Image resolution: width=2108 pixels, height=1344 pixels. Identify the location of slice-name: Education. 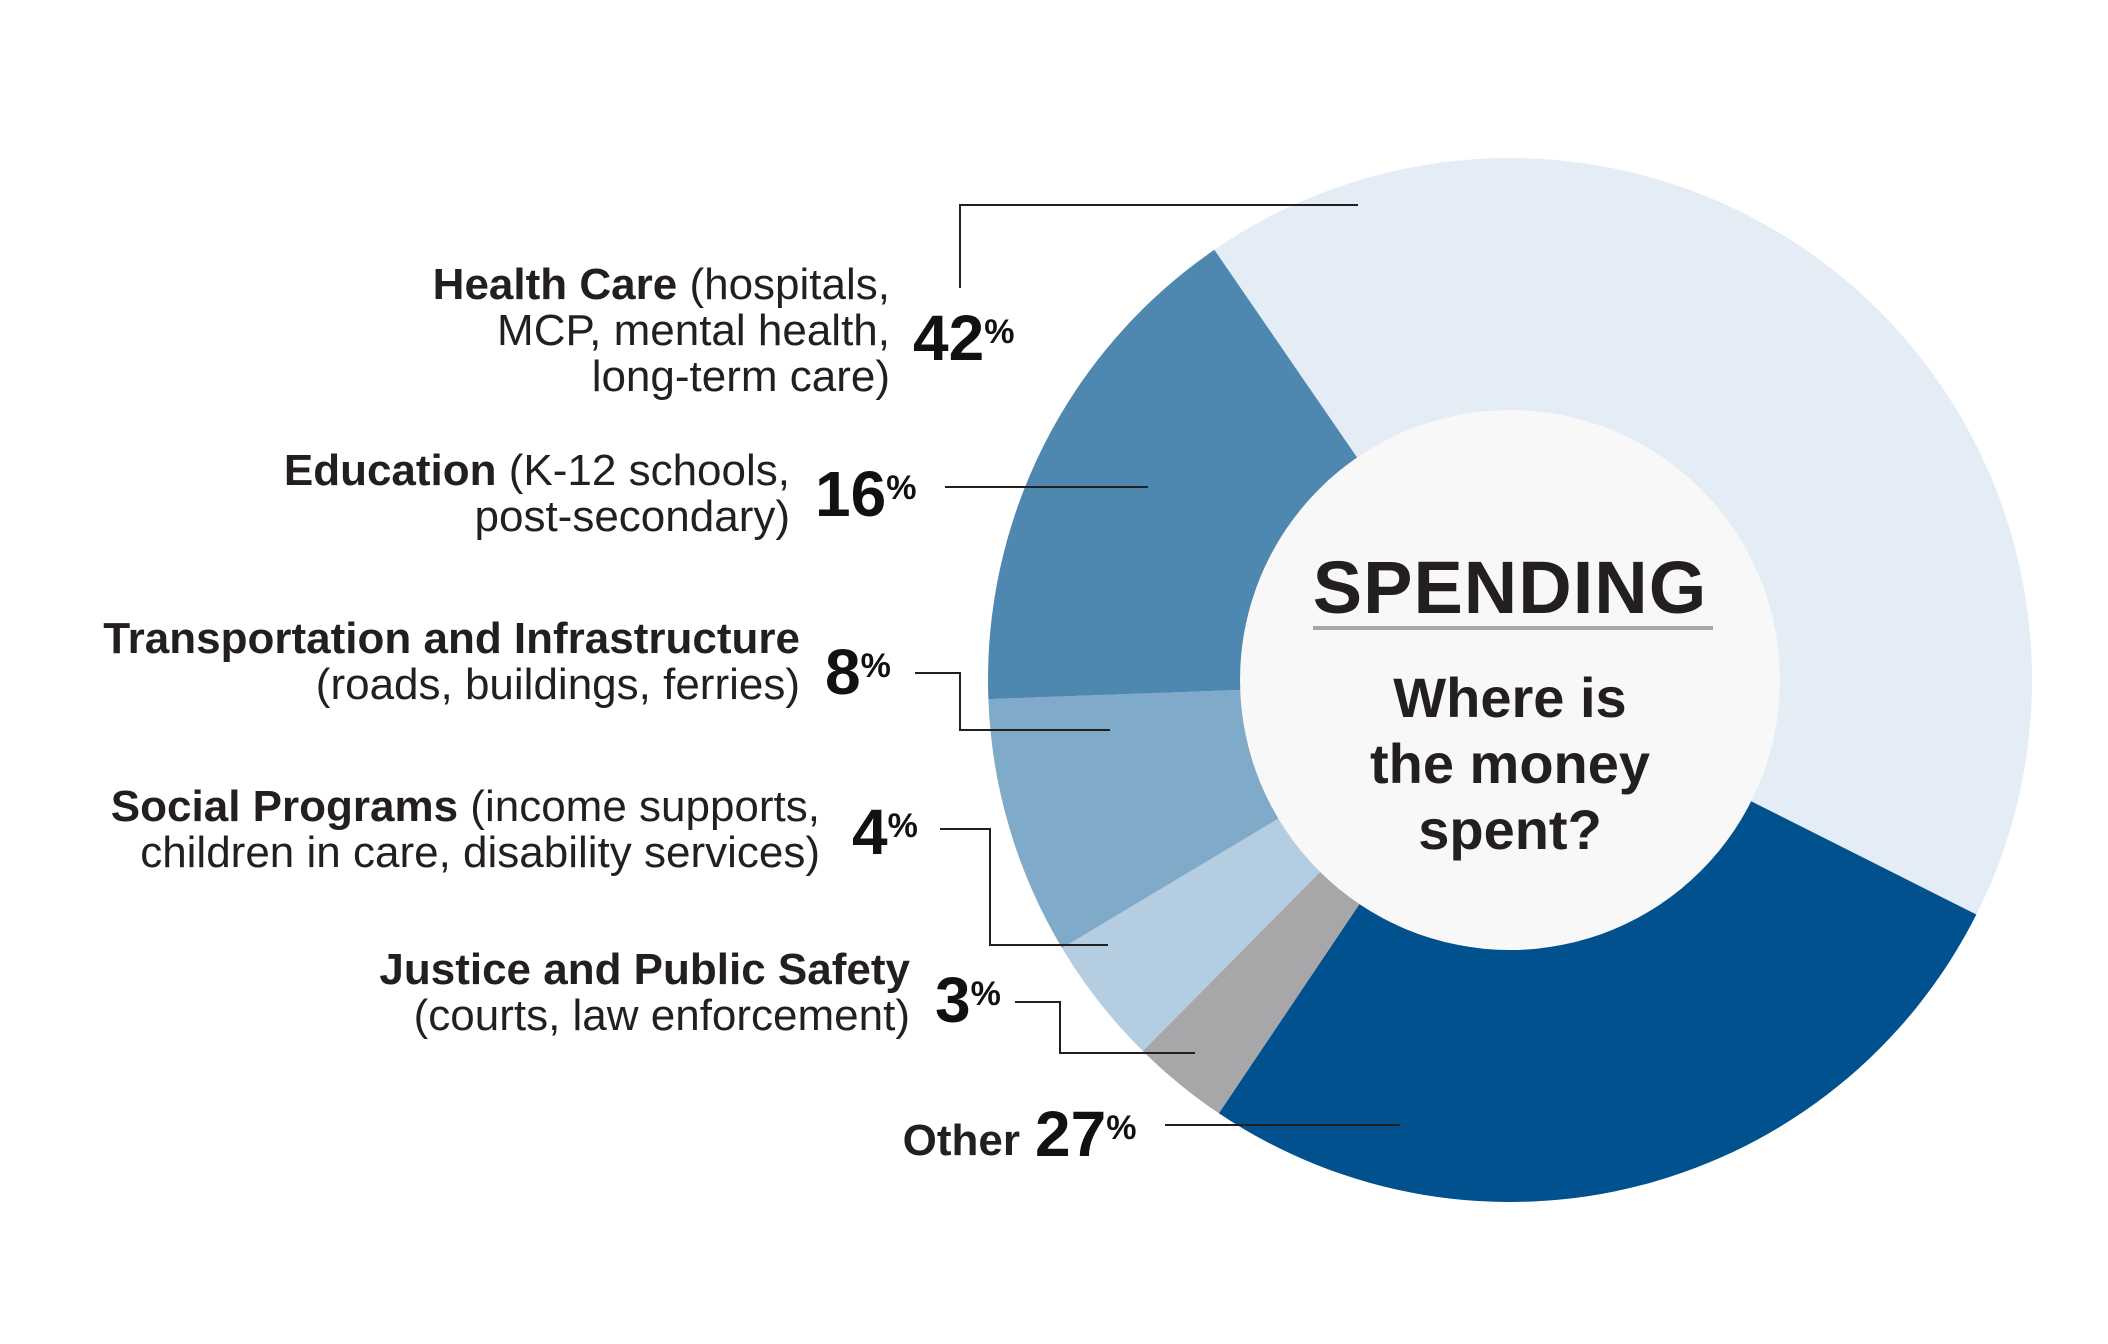
(390, 470).